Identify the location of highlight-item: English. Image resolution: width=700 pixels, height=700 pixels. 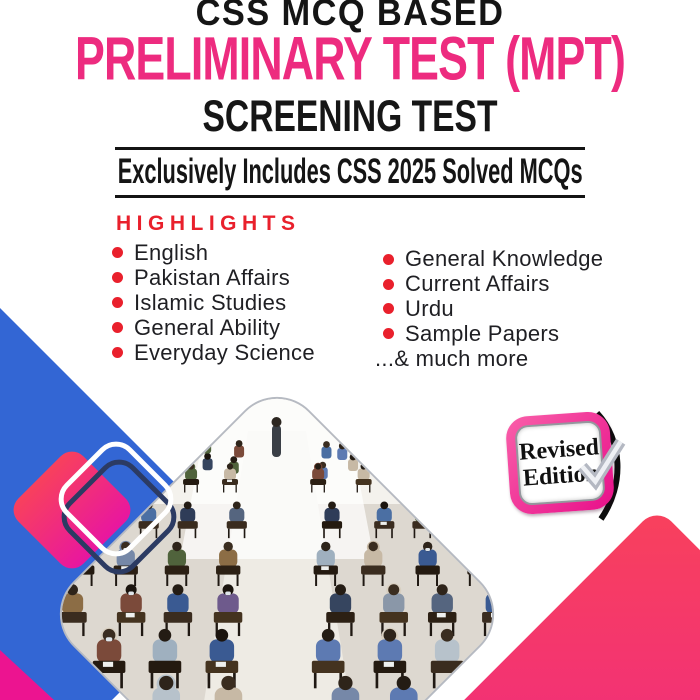
(213, 252).